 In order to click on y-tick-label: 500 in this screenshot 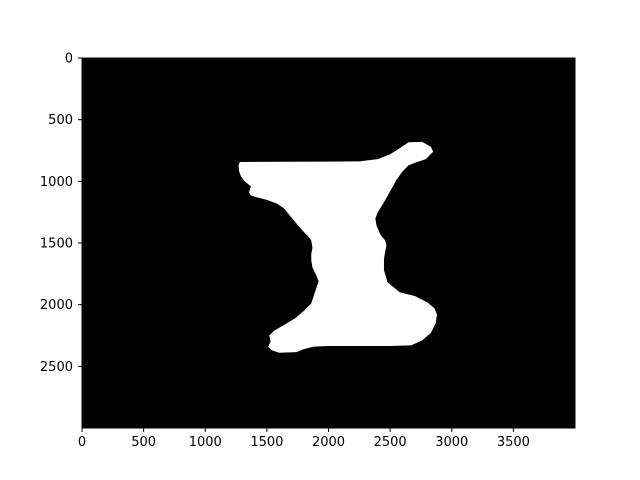, I will do `click(60, 120)`.